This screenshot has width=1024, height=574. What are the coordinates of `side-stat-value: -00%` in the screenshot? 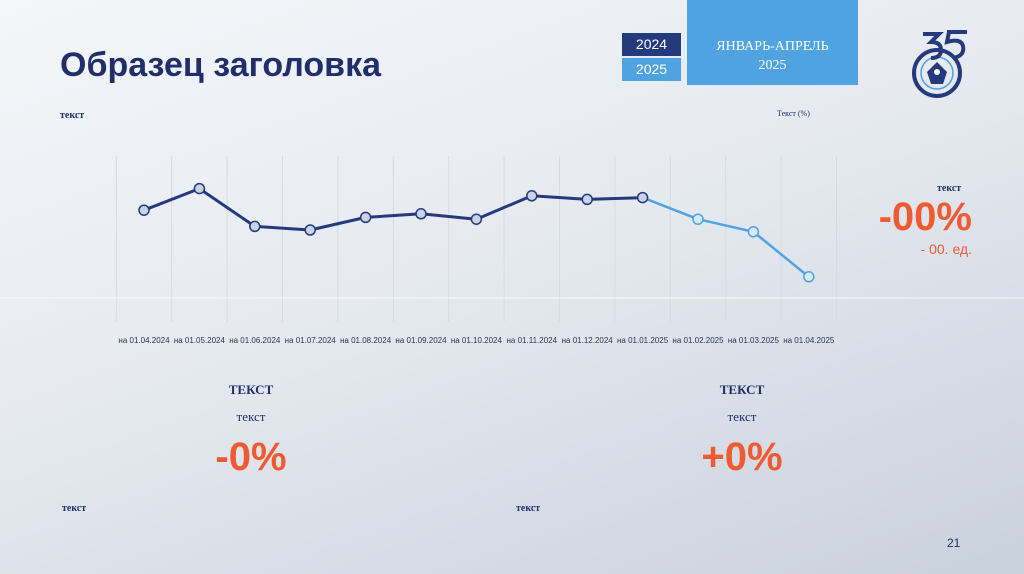 It's located at (925, 217).